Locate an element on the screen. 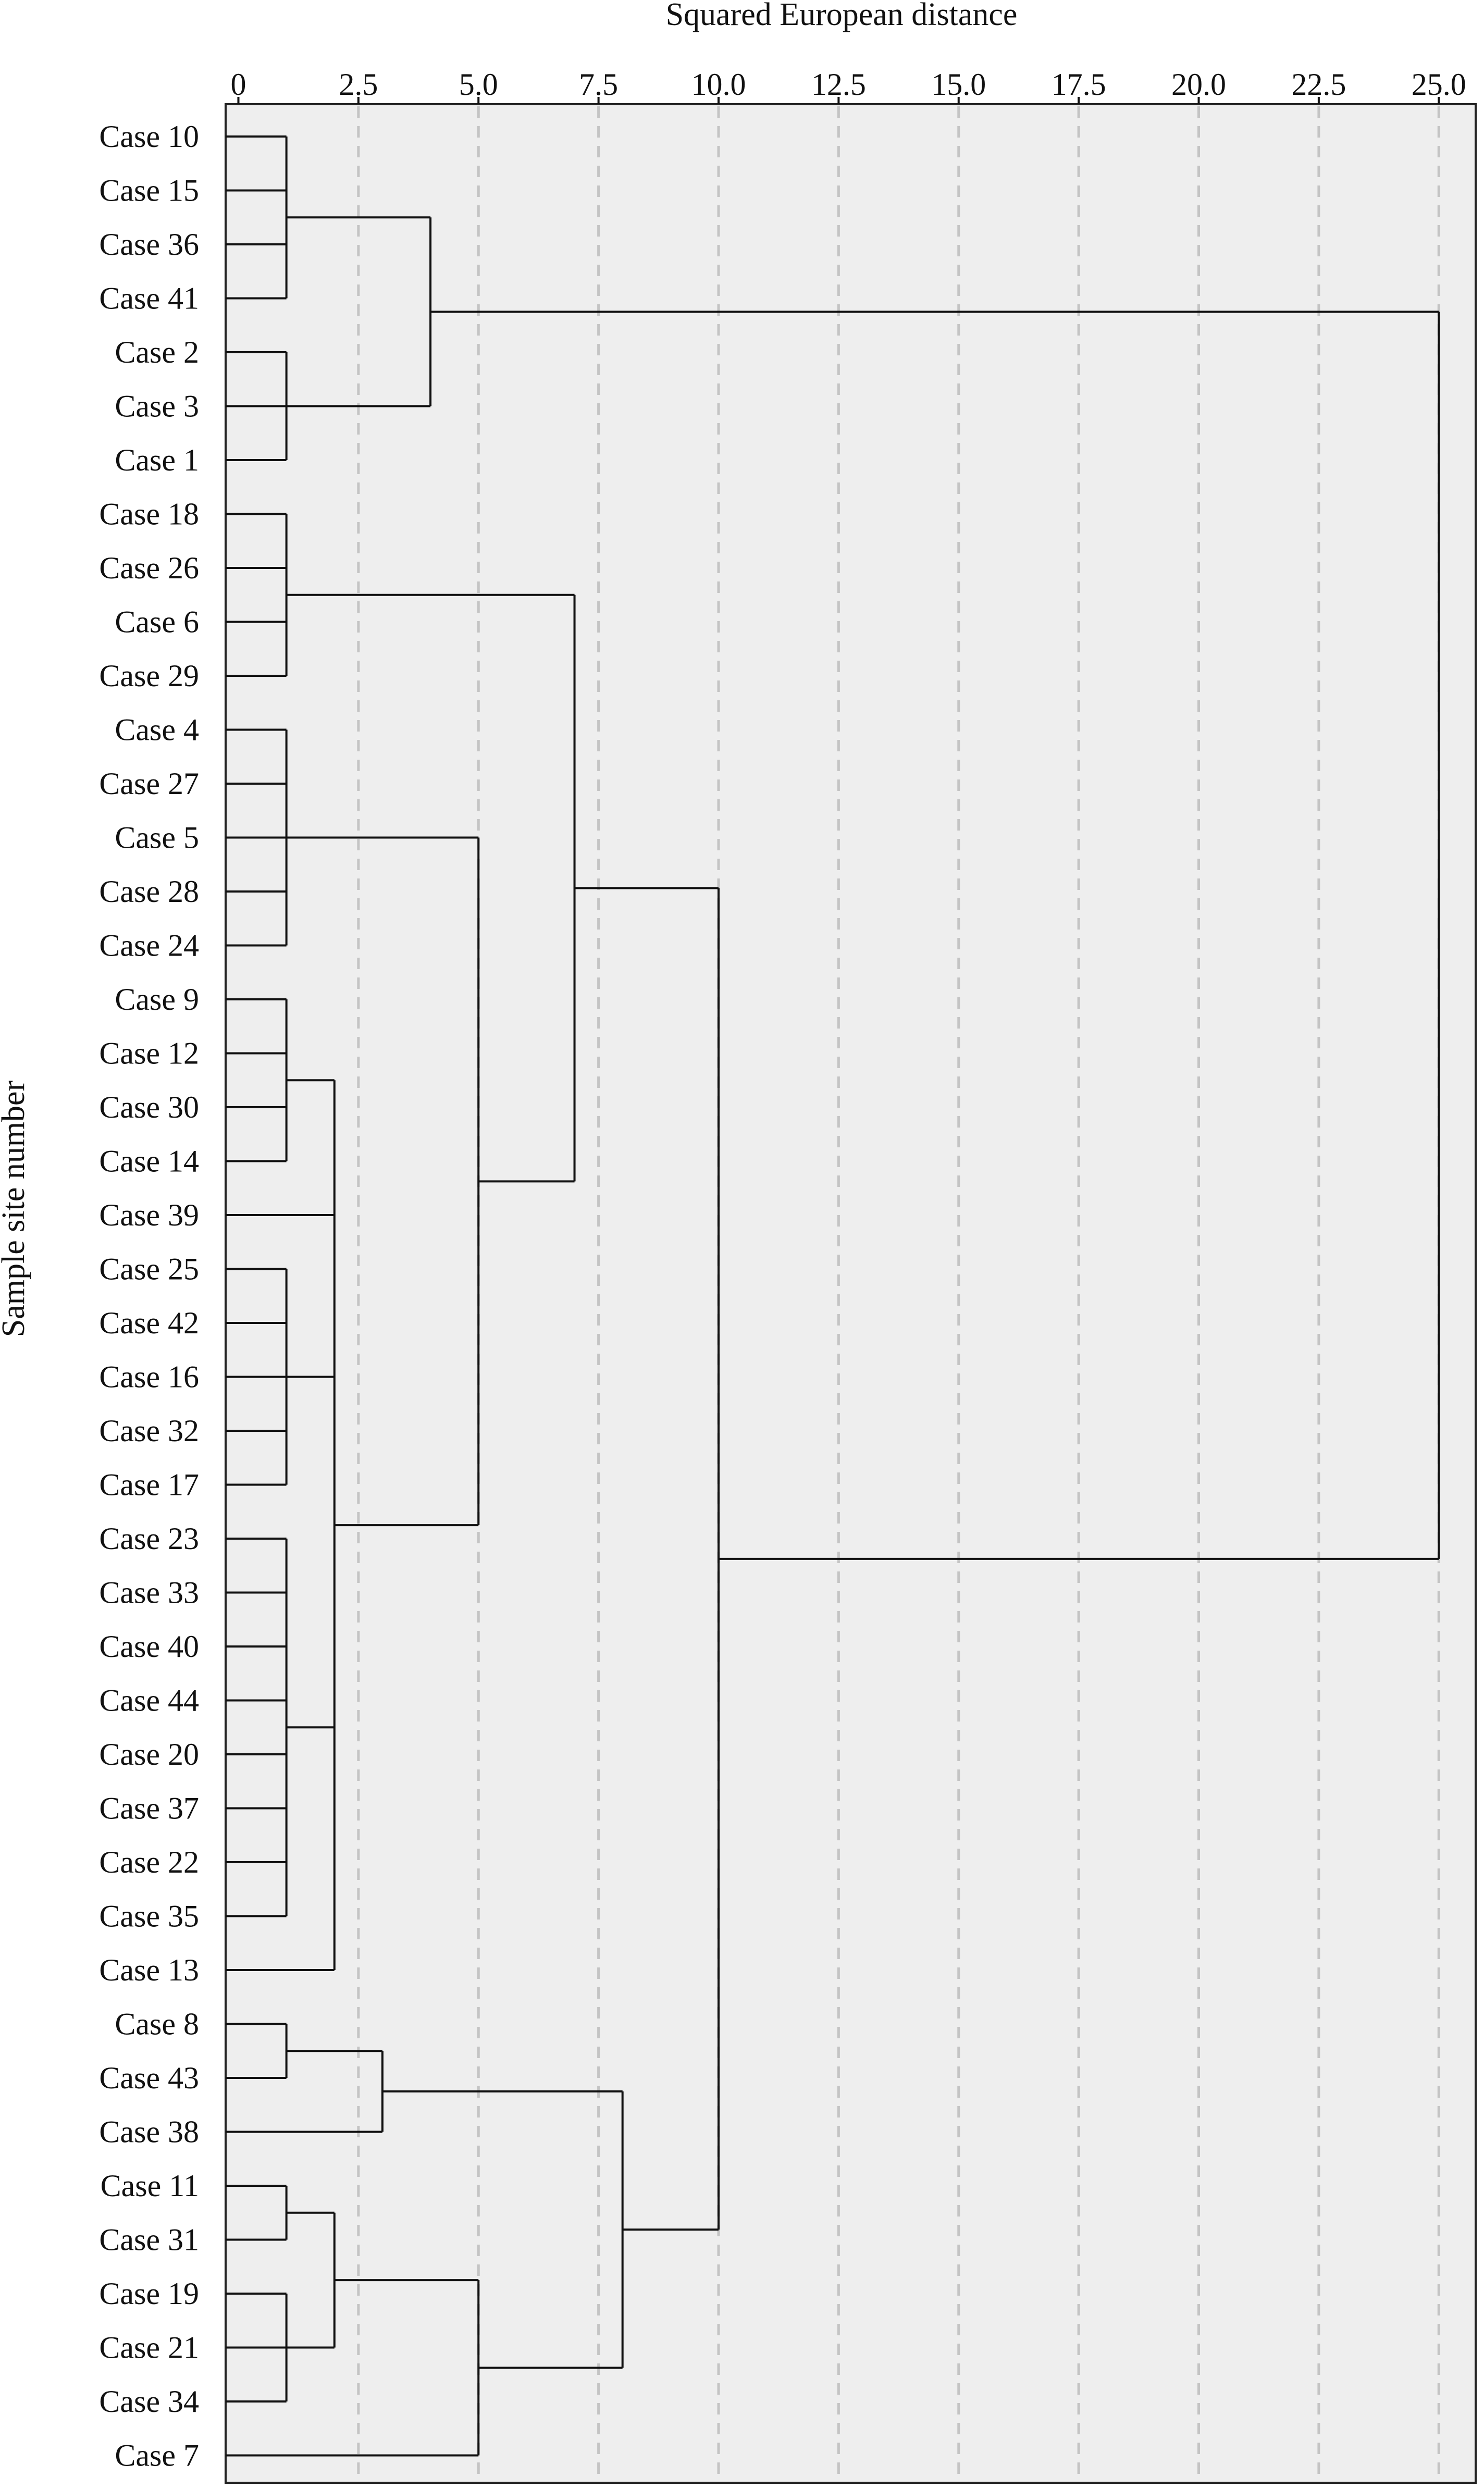 Image resolution: width=1484 pixels, height=2489 pixels. leaf-label: Case 41 is located at coordinates (149, 298).